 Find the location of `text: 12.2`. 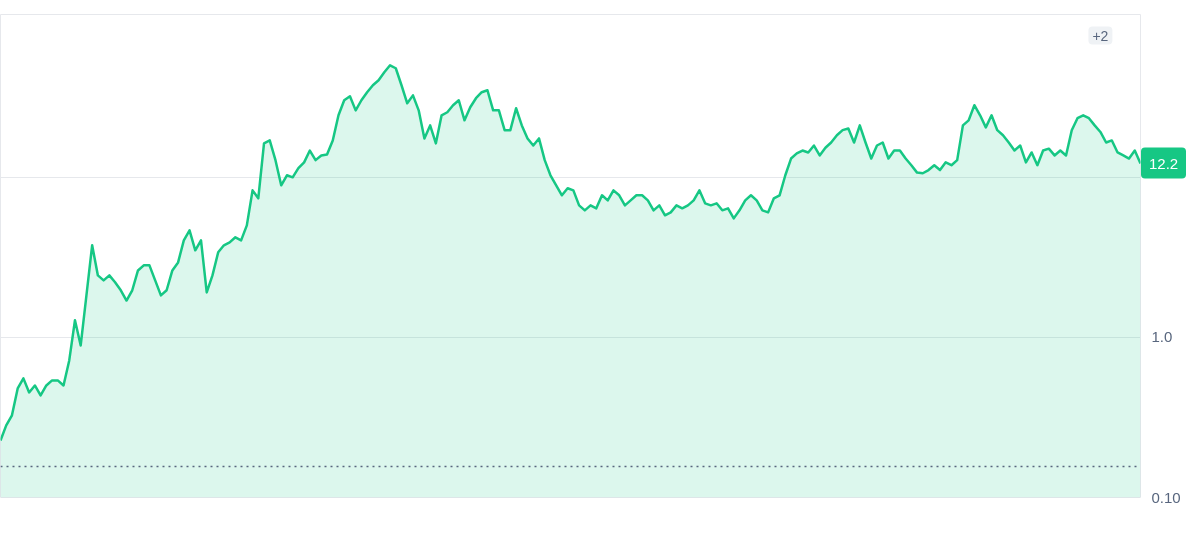

text: 12.2 is located at coordinates (1164, 163).